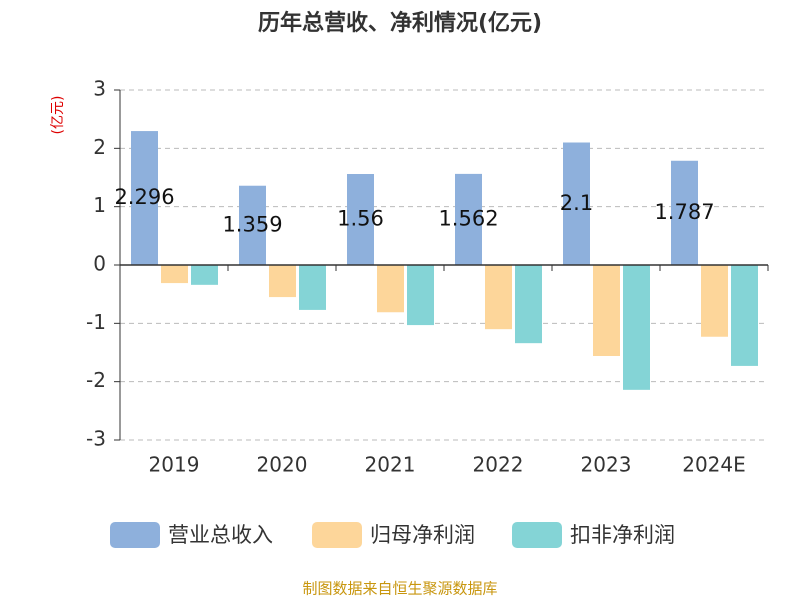 The image size is (800, 600). I want to click on y-tick-label: 3, so click(99, 89).